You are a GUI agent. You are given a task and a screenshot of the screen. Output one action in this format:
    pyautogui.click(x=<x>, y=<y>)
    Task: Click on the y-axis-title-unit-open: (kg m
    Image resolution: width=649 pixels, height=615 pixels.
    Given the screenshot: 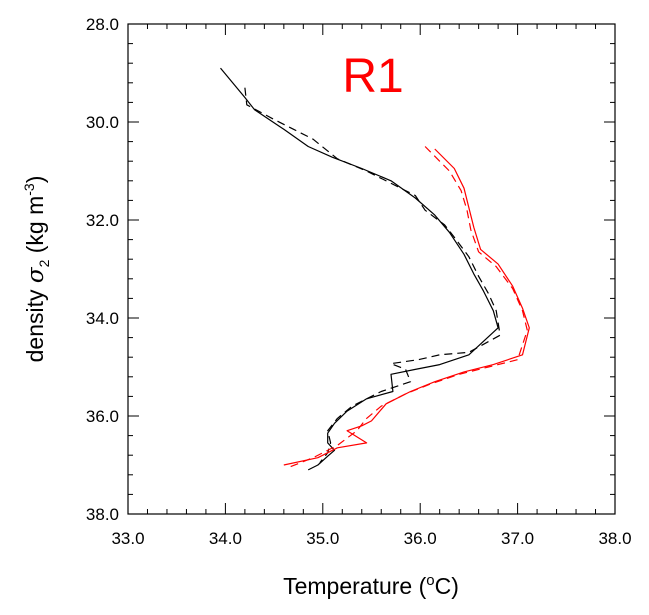 What is the action you would take?
    pyautogui.click(x=35, y=228)
    